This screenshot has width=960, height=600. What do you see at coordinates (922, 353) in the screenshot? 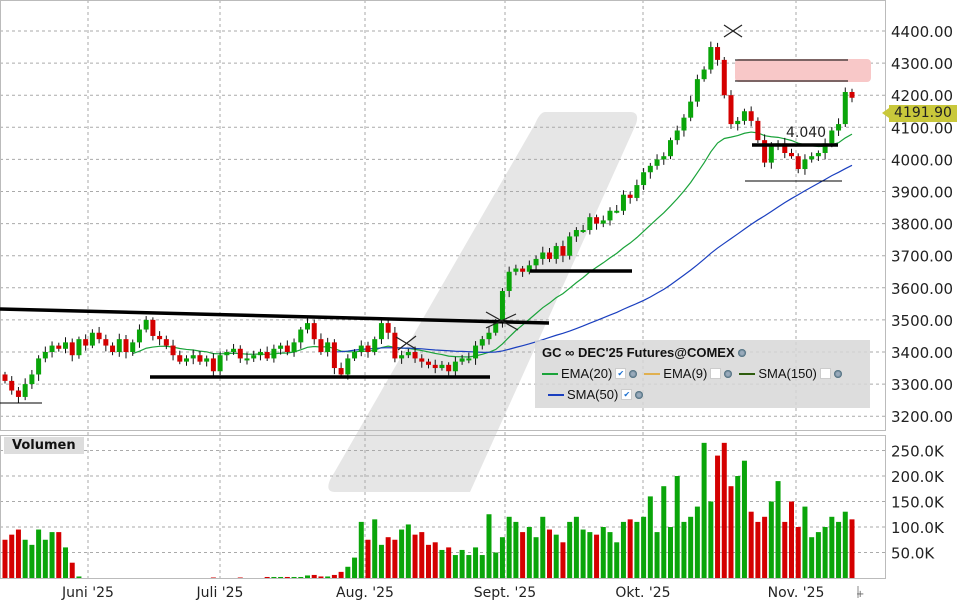
I see `y-tick-label: 3400.00` at bounding box center [922, 353].